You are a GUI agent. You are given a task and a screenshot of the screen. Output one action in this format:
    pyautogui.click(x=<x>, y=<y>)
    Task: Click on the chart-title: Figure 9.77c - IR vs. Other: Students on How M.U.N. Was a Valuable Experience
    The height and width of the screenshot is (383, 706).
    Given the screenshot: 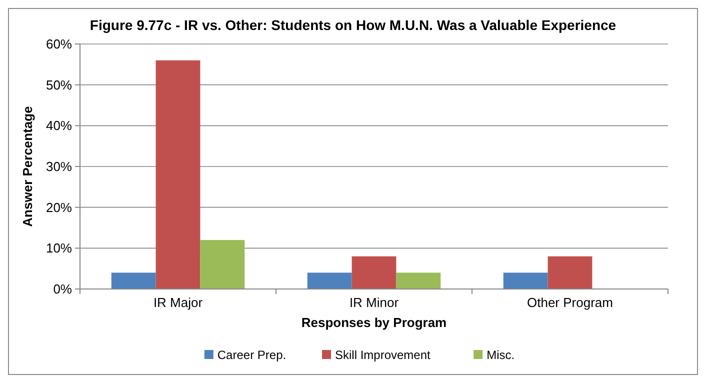 What is the action you would take?
    pyautogui.click(x=353, y=25)
    